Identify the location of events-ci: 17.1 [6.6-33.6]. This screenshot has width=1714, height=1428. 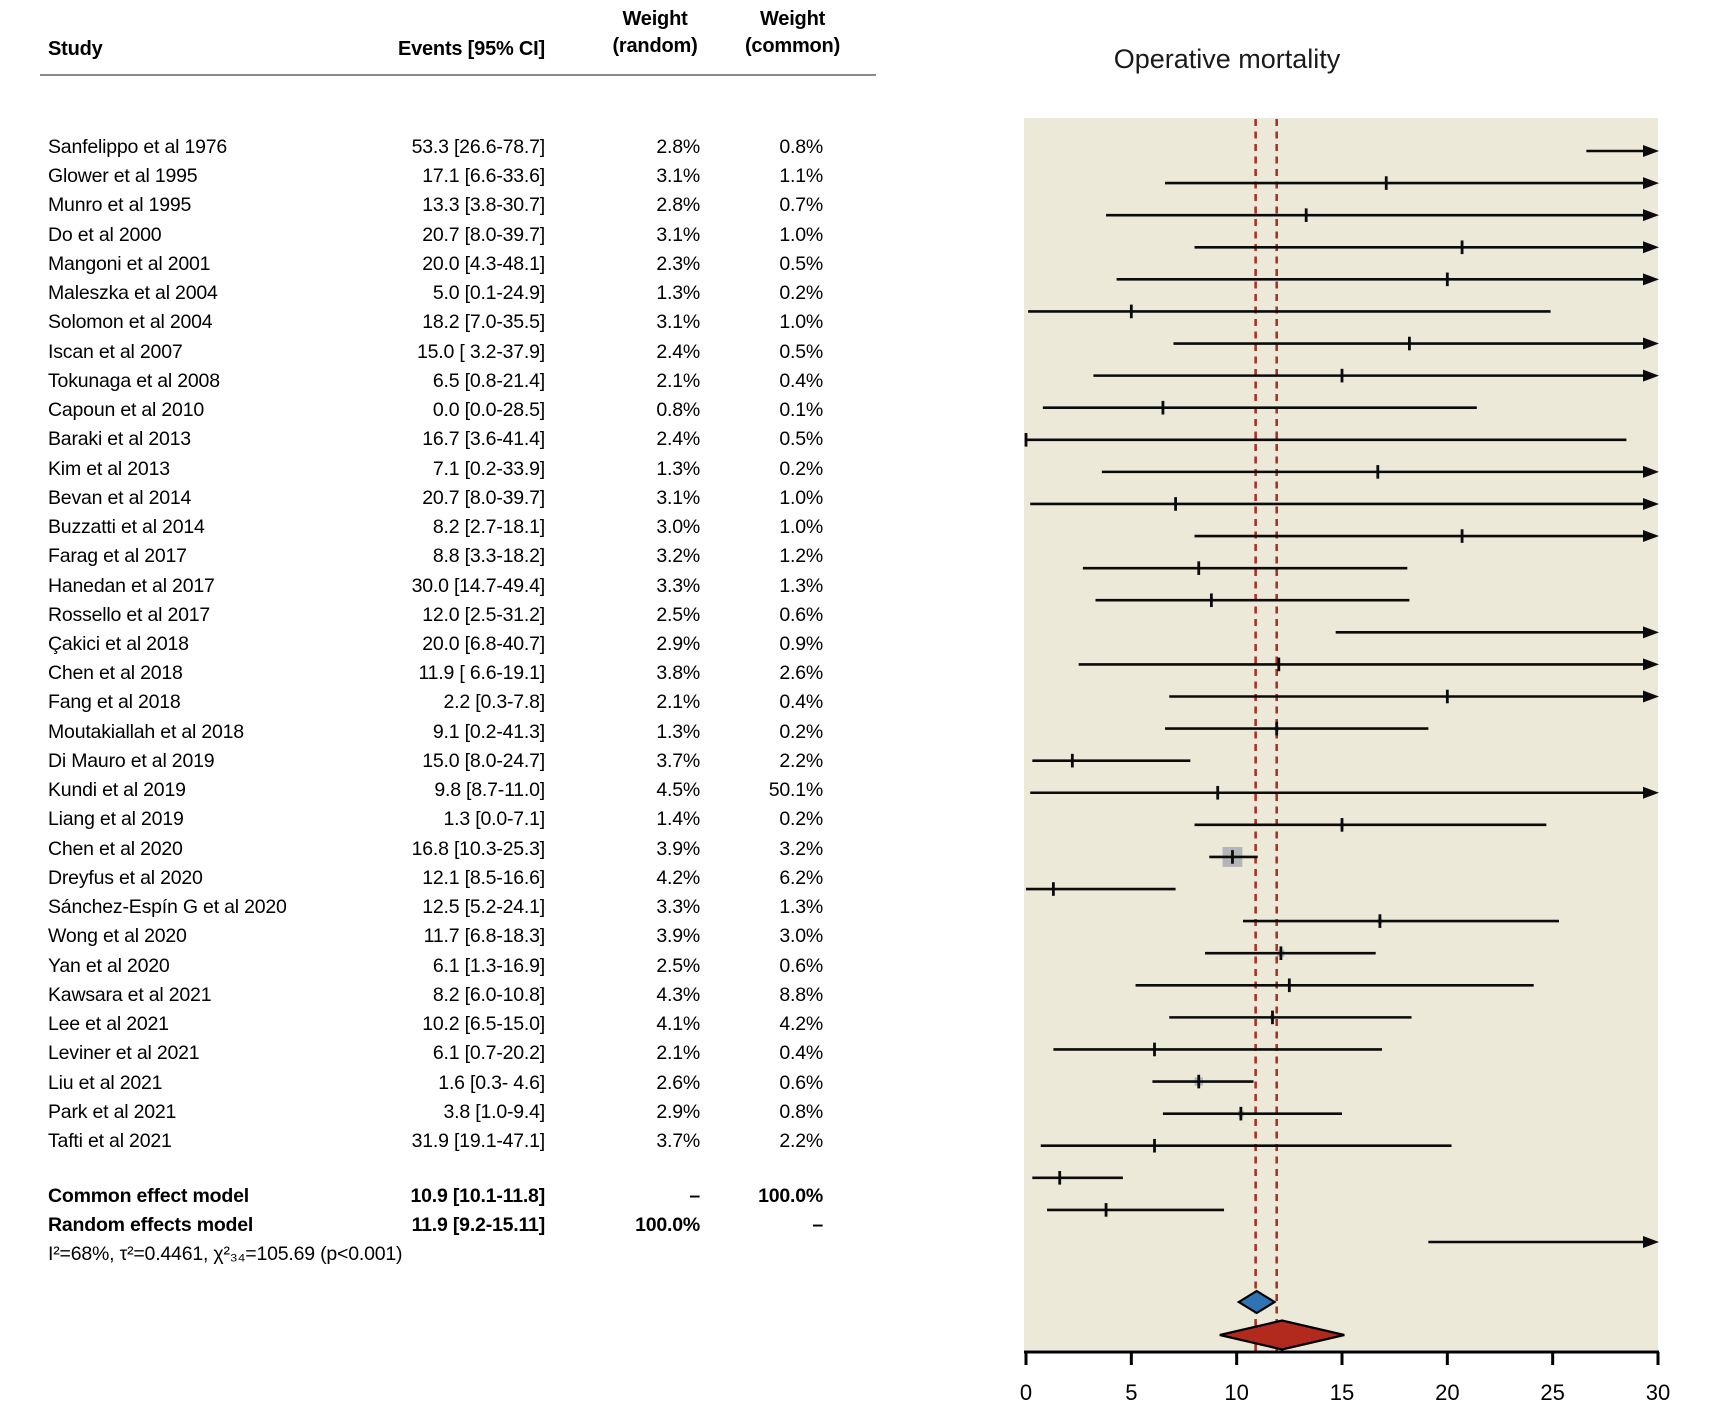
(483, 176).